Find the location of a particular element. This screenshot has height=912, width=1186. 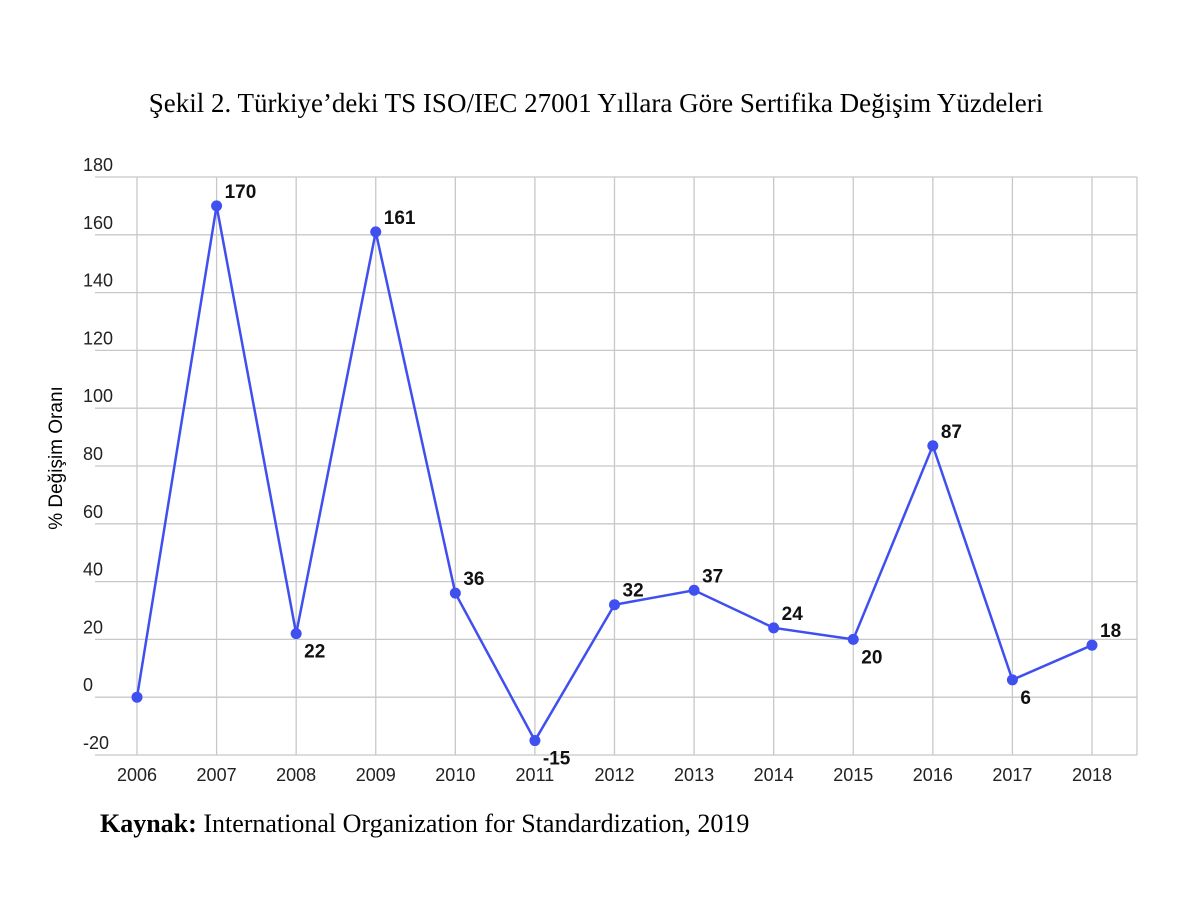

y-tick-label: 40 is located at coordinates (93, 570).